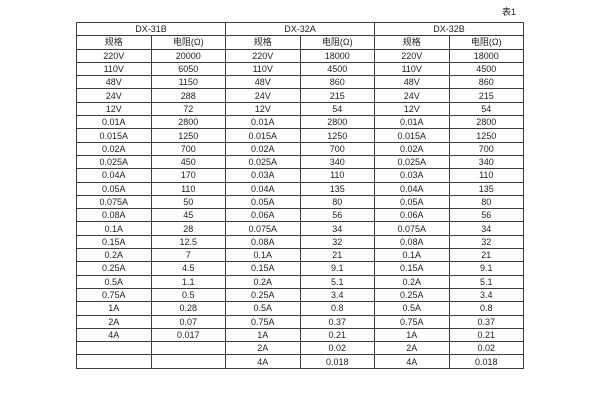  Describe the element at coordinates (188, 281) in the screenshot. I see `resistance-cell: 1.1` at that location.